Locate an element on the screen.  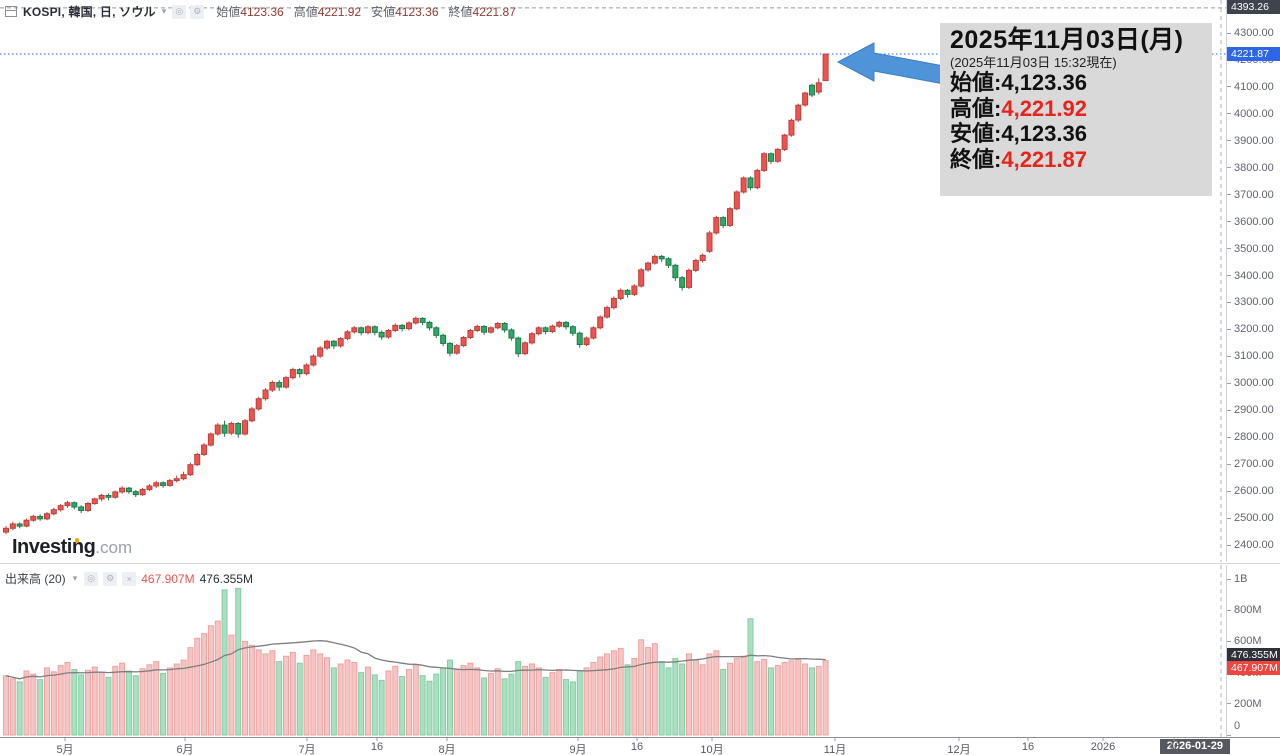
volume-tick-label: 200M is located at coordinates (1248, 703).